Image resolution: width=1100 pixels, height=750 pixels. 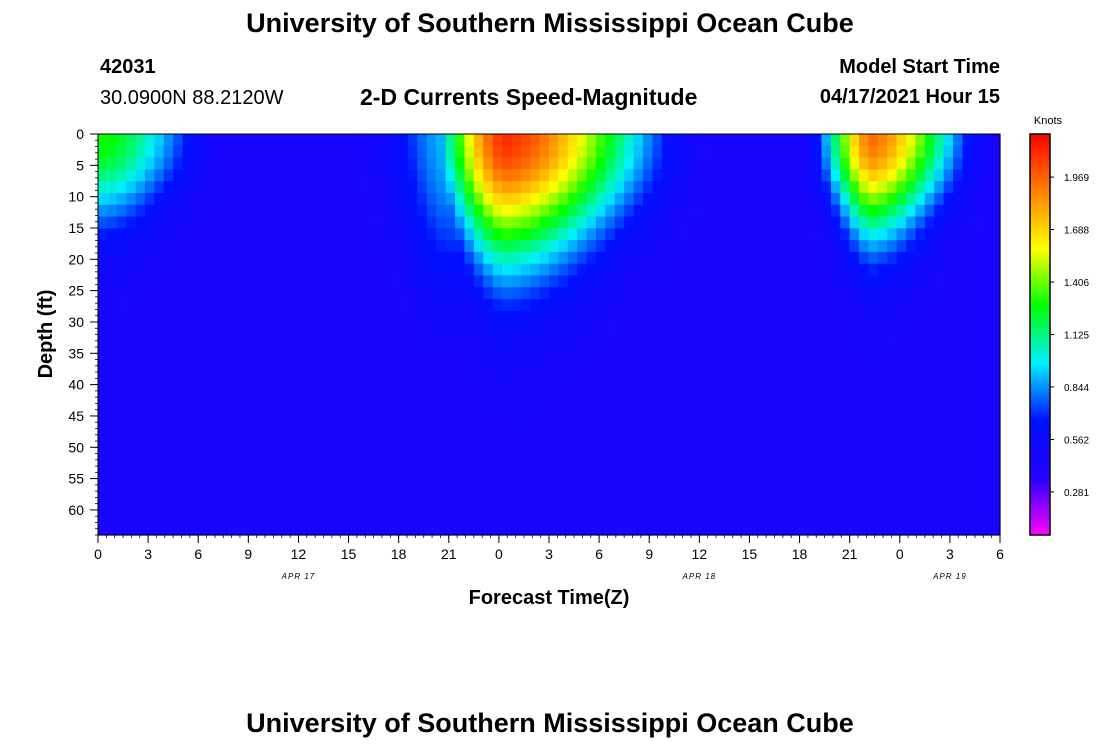 I want to click on y-tick-label: 50, so click(x=76, y=447).